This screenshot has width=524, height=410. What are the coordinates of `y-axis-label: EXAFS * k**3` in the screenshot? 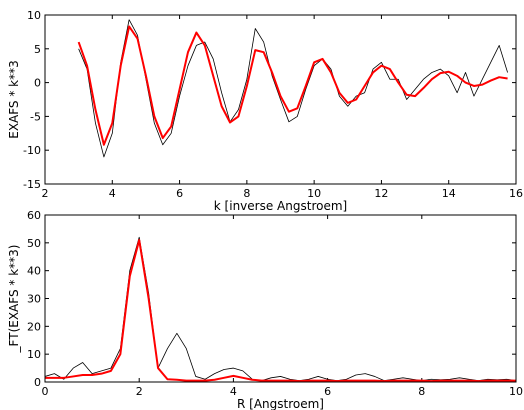 It's located at (14, 99).